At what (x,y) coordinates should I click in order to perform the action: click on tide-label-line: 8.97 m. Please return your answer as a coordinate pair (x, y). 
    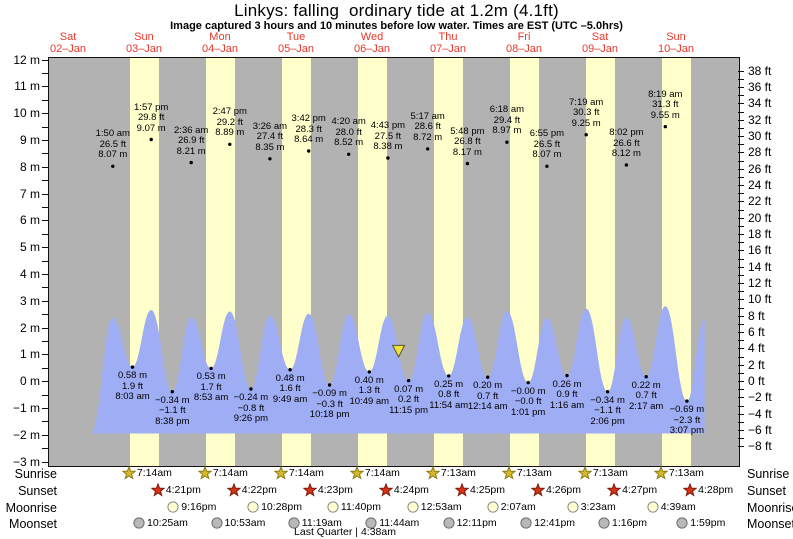
    Looking at the image, I should click on (507, 131).